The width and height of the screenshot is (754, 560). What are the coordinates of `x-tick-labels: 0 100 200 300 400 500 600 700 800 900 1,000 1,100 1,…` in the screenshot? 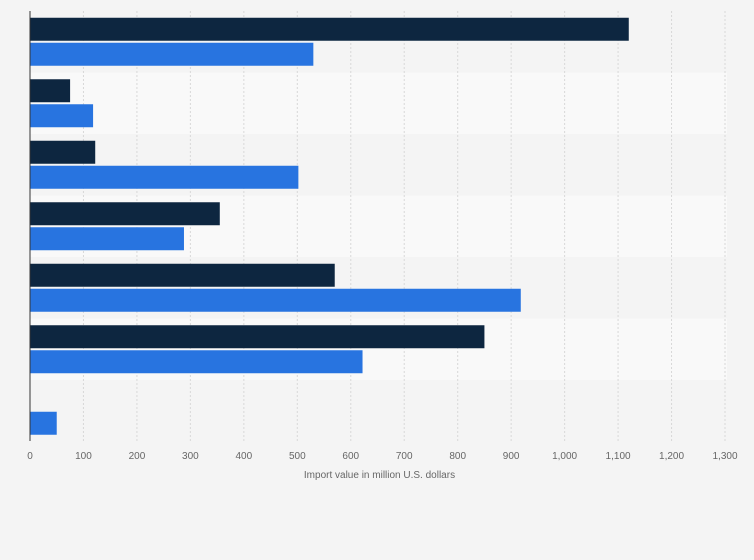 It's located at (382, 456).